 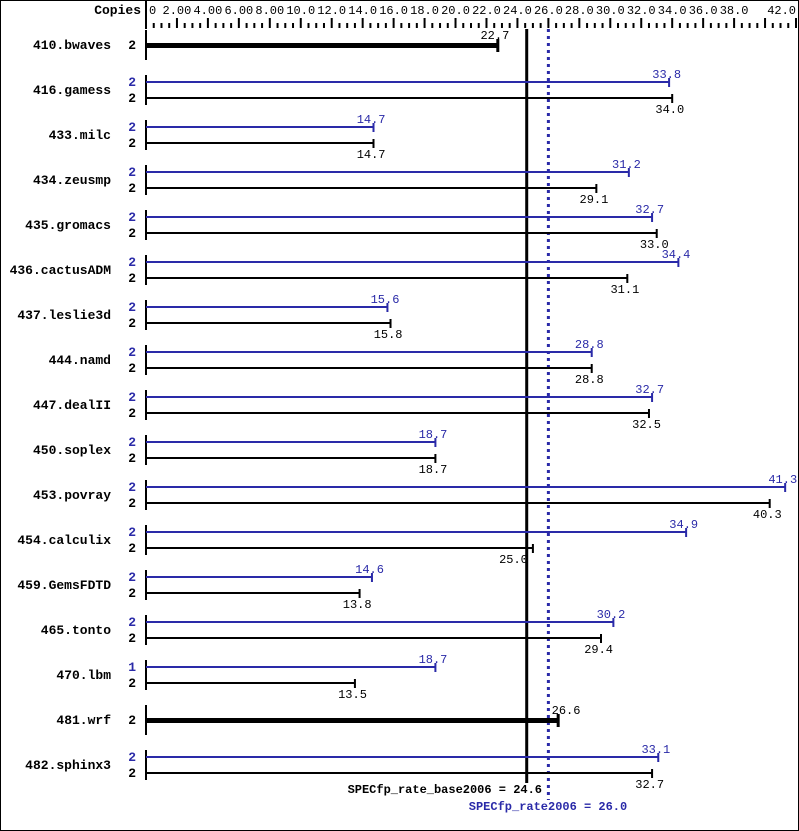 I want to click on value-label: 28.8, so click(x=589, y=380).